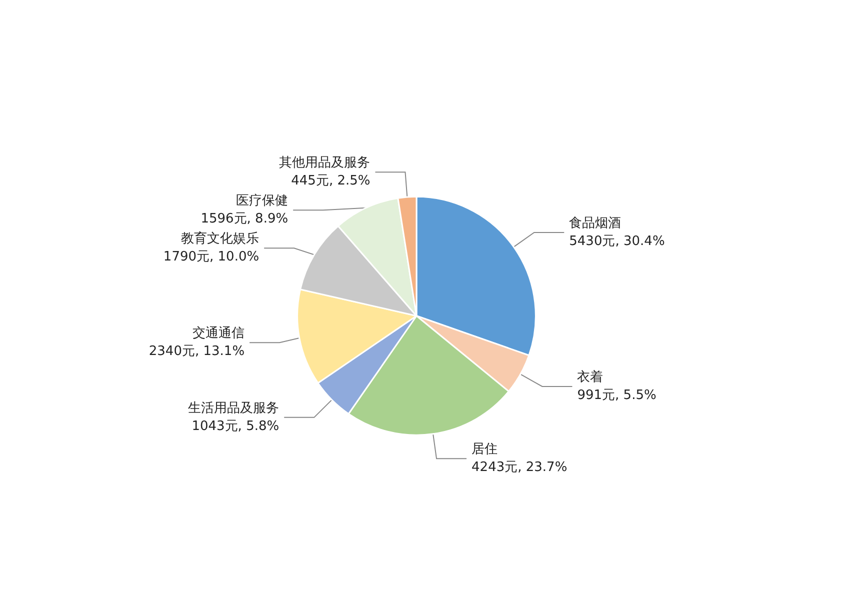  What do you see at coordinates (617, 241) in the screenshot?
I see `data-label: 5430元, 30.4%` at bounding box center [617, 241].